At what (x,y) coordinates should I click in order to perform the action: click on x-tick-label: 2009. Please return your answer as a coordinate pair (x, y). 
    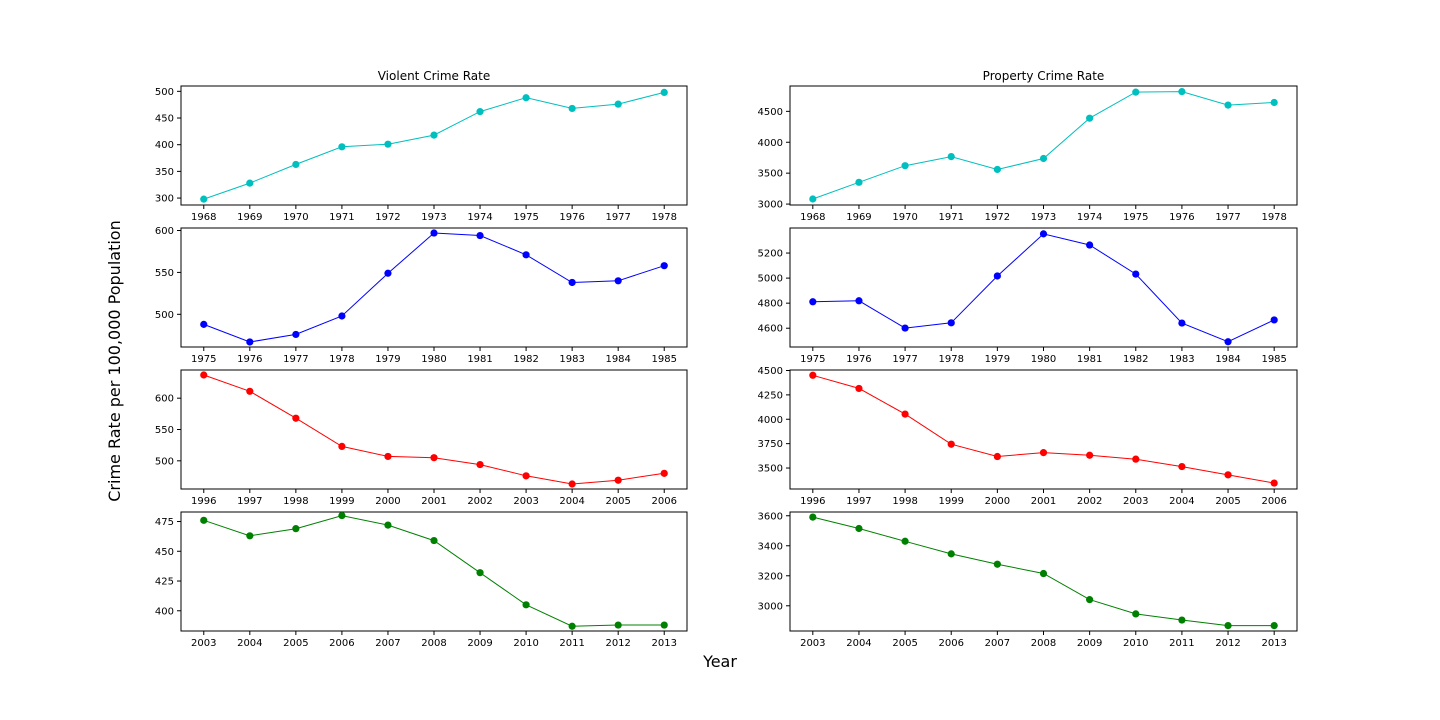
    Looking at the image, I should click on (1089, 643).